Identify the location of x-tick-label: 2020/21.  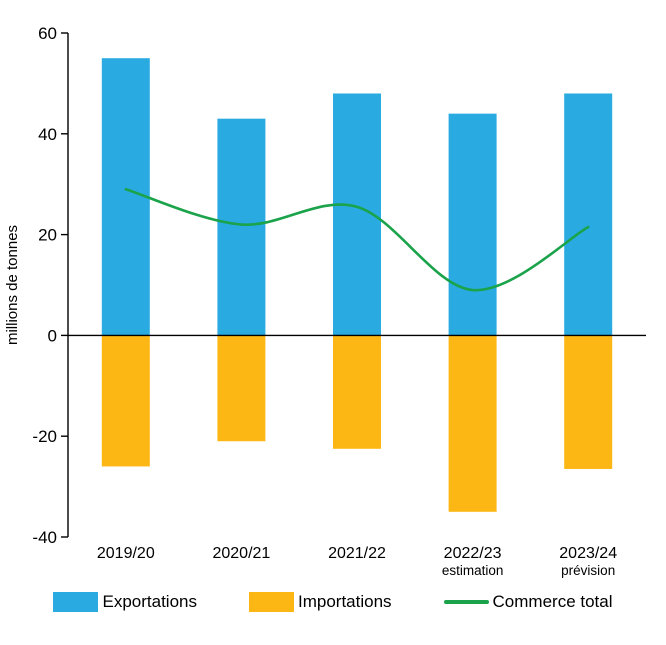
(241, 553).